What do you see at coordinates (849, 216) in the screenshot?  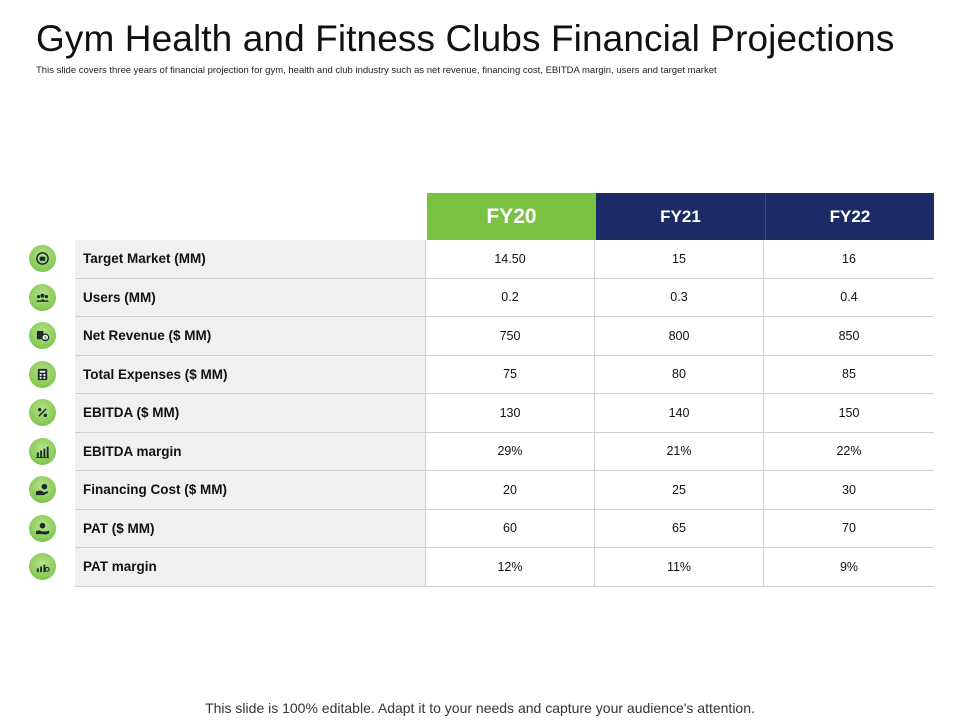 I see `column-header-fy22: FY22` at bounding box center [849, 216].